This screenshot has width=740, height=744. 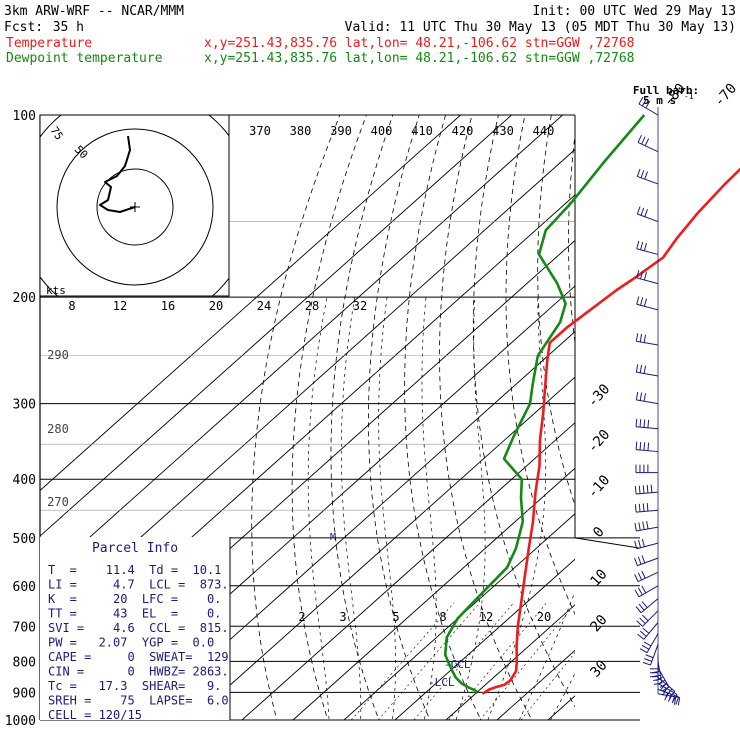 What do you see at coordinates (635, 11) in the screenshot?
I see `init-time: Init: 00 UTC Wed 29 May 13` at bounding box center [635, 11].